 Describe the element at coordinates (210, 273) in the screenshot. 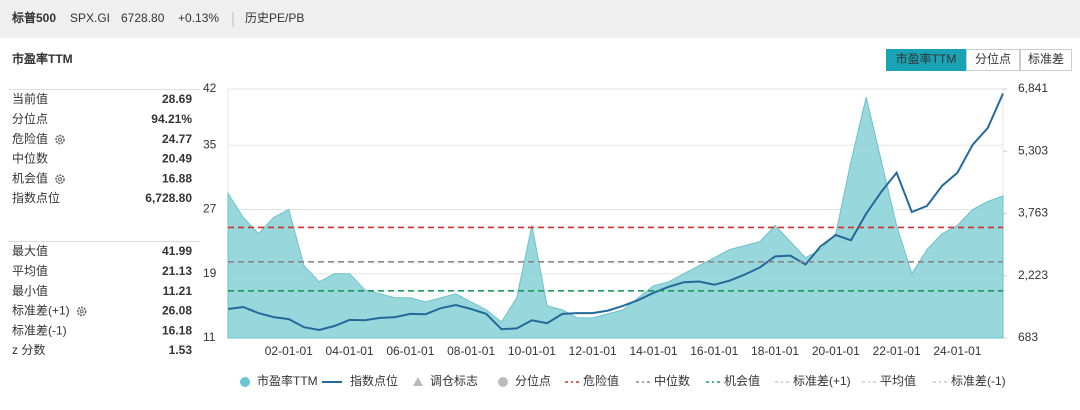

I see `y-tick-label: 19` at that location.